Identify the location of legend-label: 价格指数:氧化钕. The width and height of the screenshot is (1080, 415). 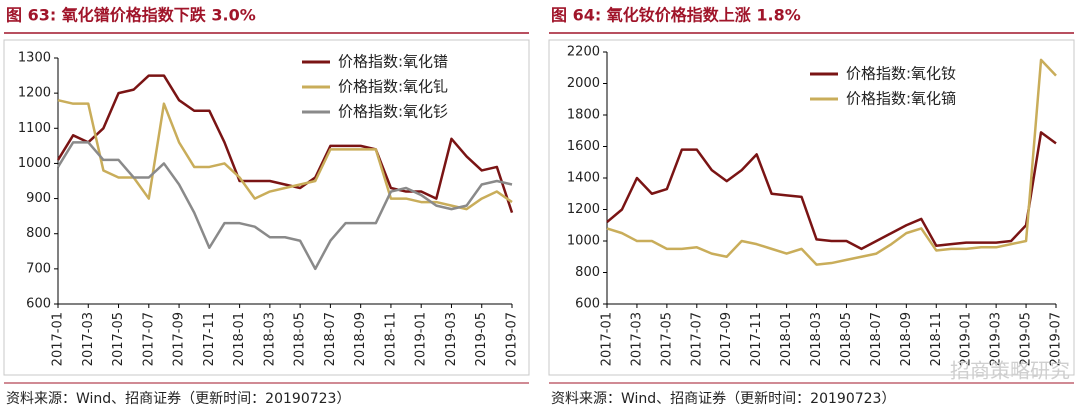
(901, 74).